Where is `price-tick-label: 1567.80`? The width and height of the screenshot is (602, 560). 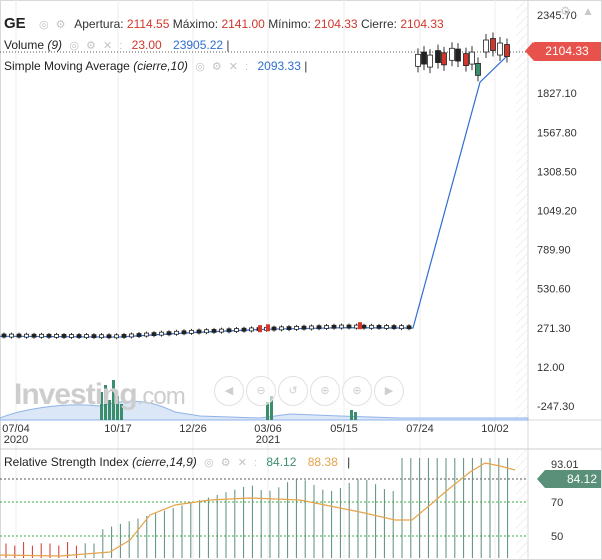 price-tick-label: 1567.80 is located at coordinates (557, 133).